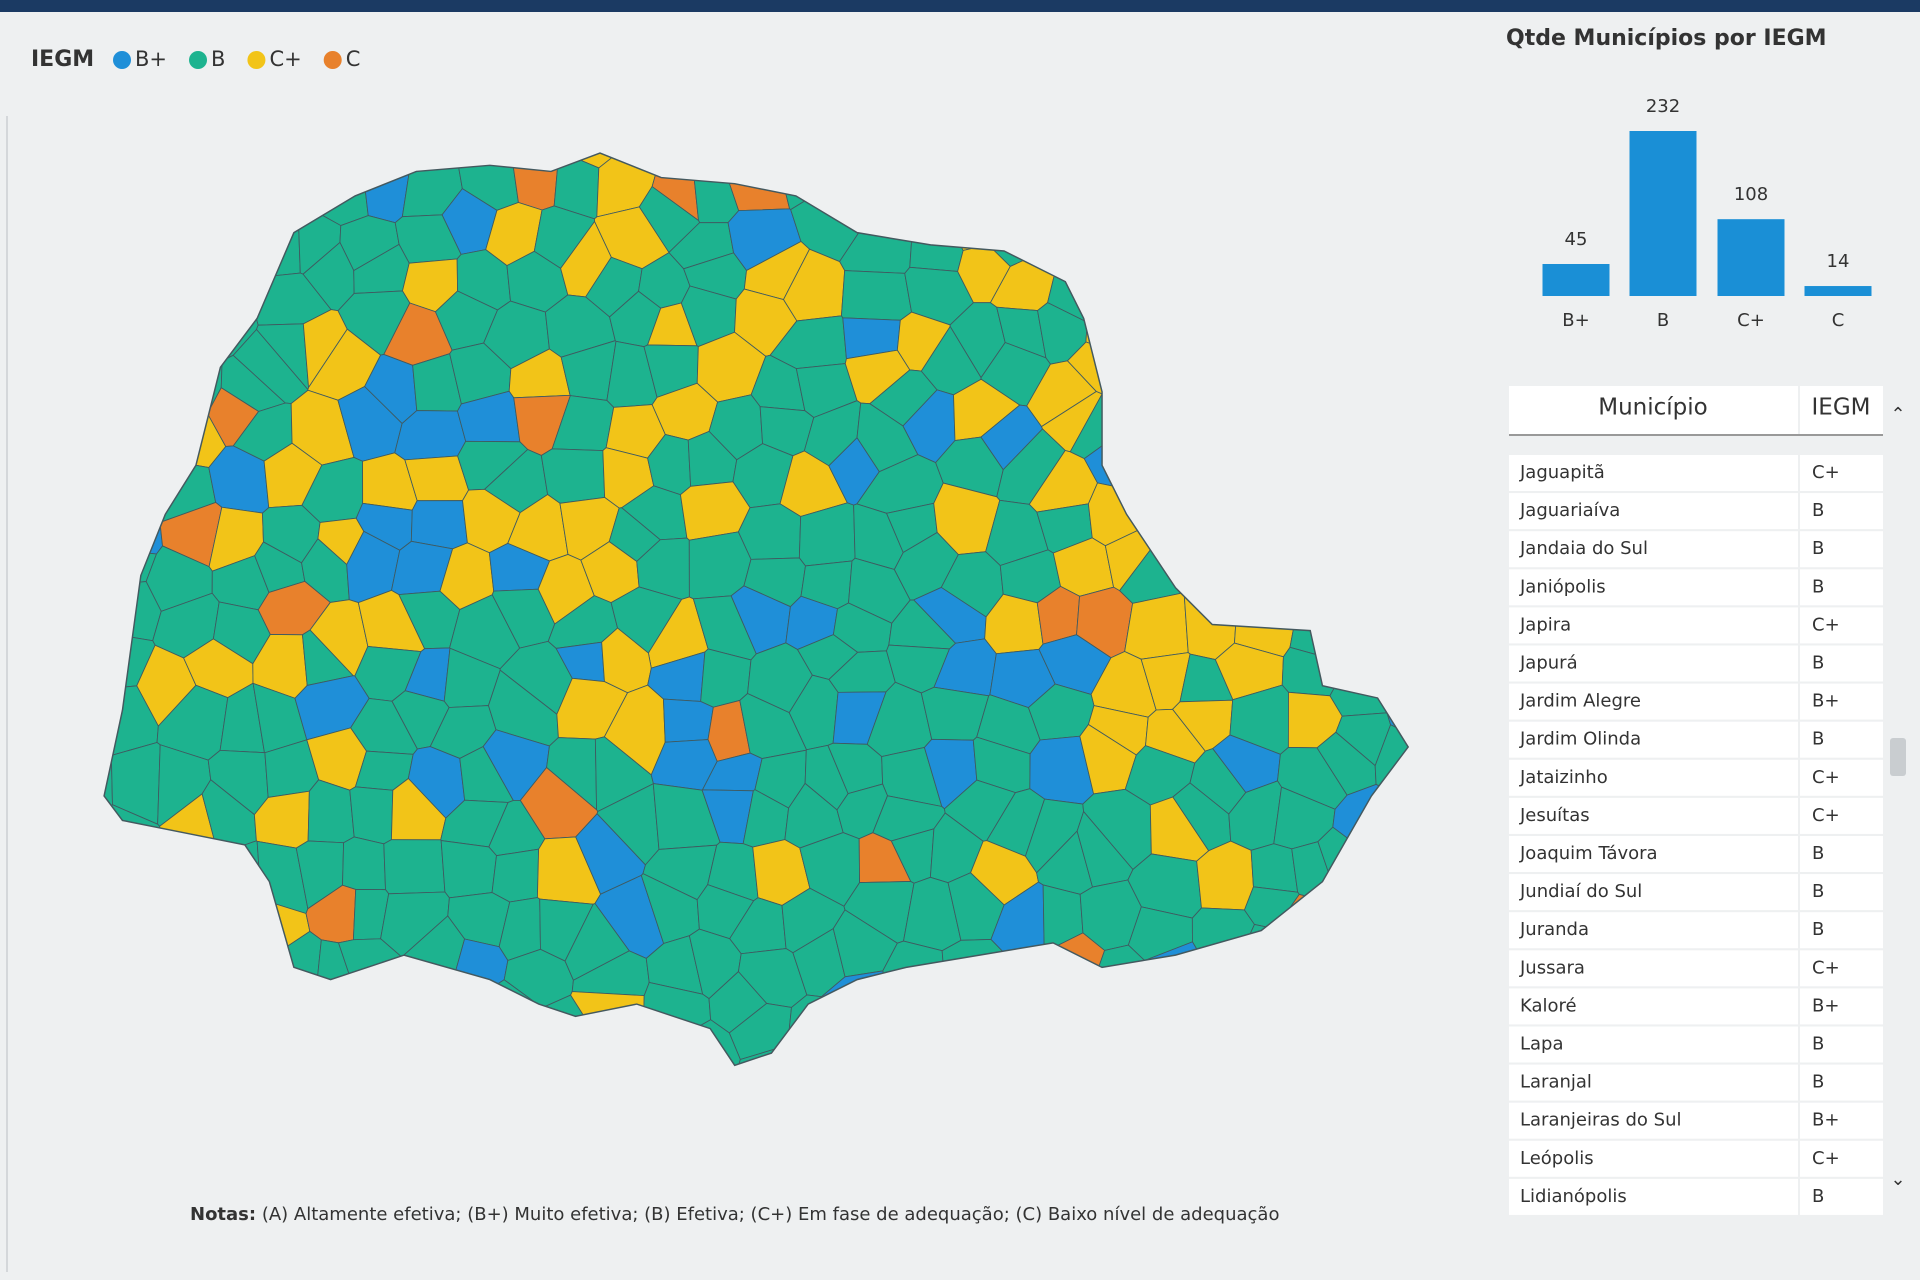  What do you see at coordinates (1552, 967) in the screenshot?
I see `municipality-name: Jussara` at bounding box center [1552, 967].